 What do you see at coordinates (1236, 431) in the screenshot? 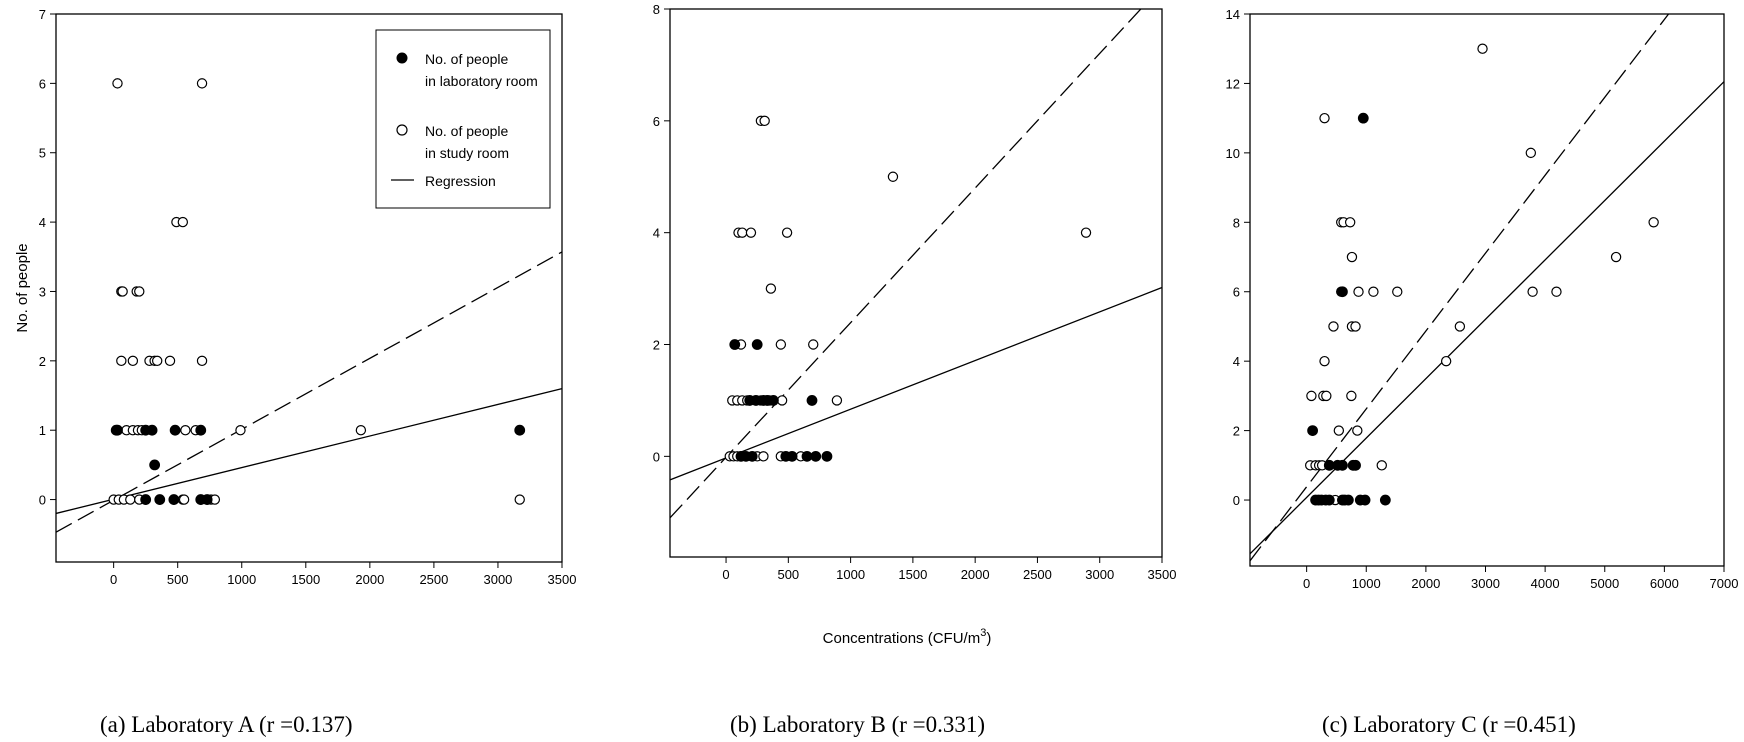
I see `y-tick-label-c-1: 2` at bounding box center [1236, 431].